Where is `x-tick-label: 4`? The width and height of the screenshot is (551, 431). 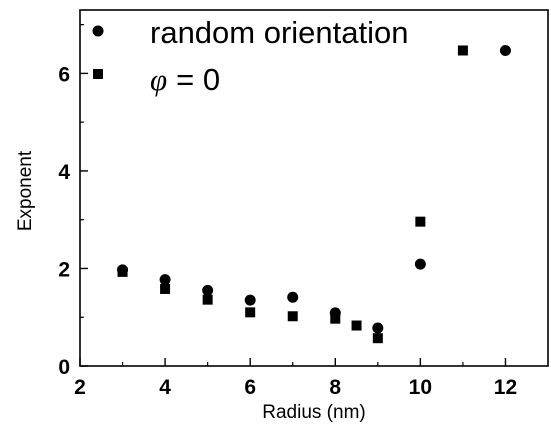 x-tick-label: 4 is located at coordinates (165, 387).